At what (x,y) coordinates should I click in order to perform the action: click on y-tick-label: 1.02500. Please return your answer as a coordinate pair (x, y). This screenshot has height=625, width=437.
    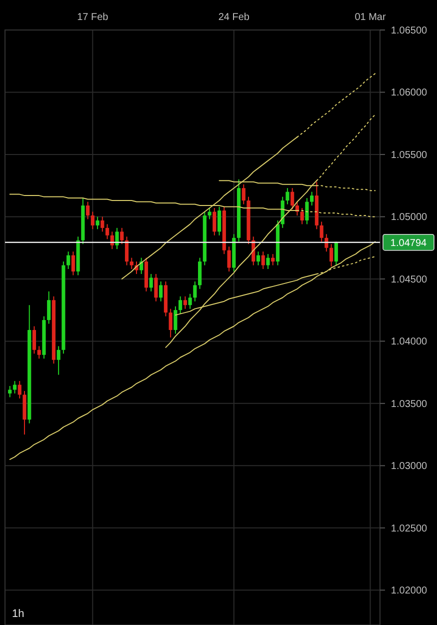
    Looking at the image, I should click on (409, 528).